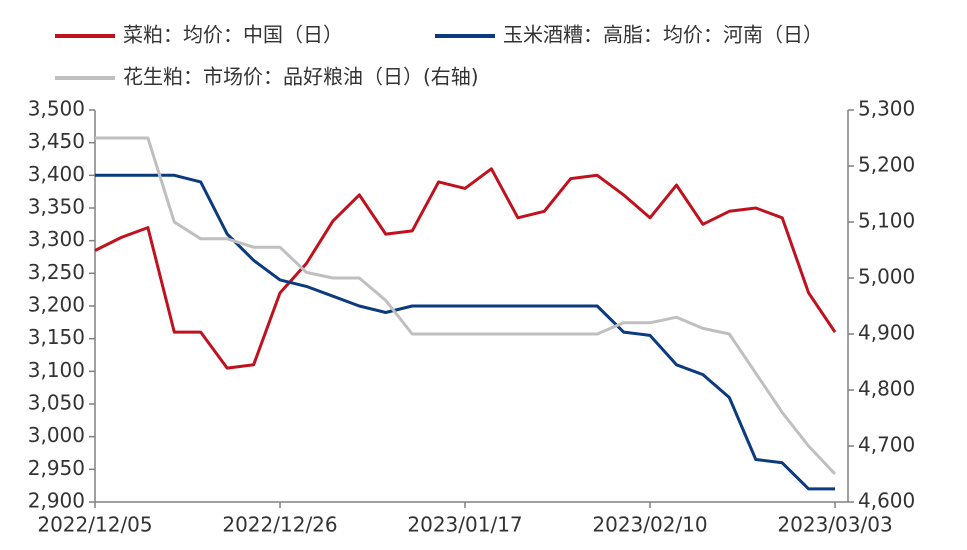 Image resolution: width=967 pixels, height=550 pixels. What do you see at coordinates (56, 435) in the screenshot?
I see `y-tick-label: 3,000` at bounding box center [56, 435].